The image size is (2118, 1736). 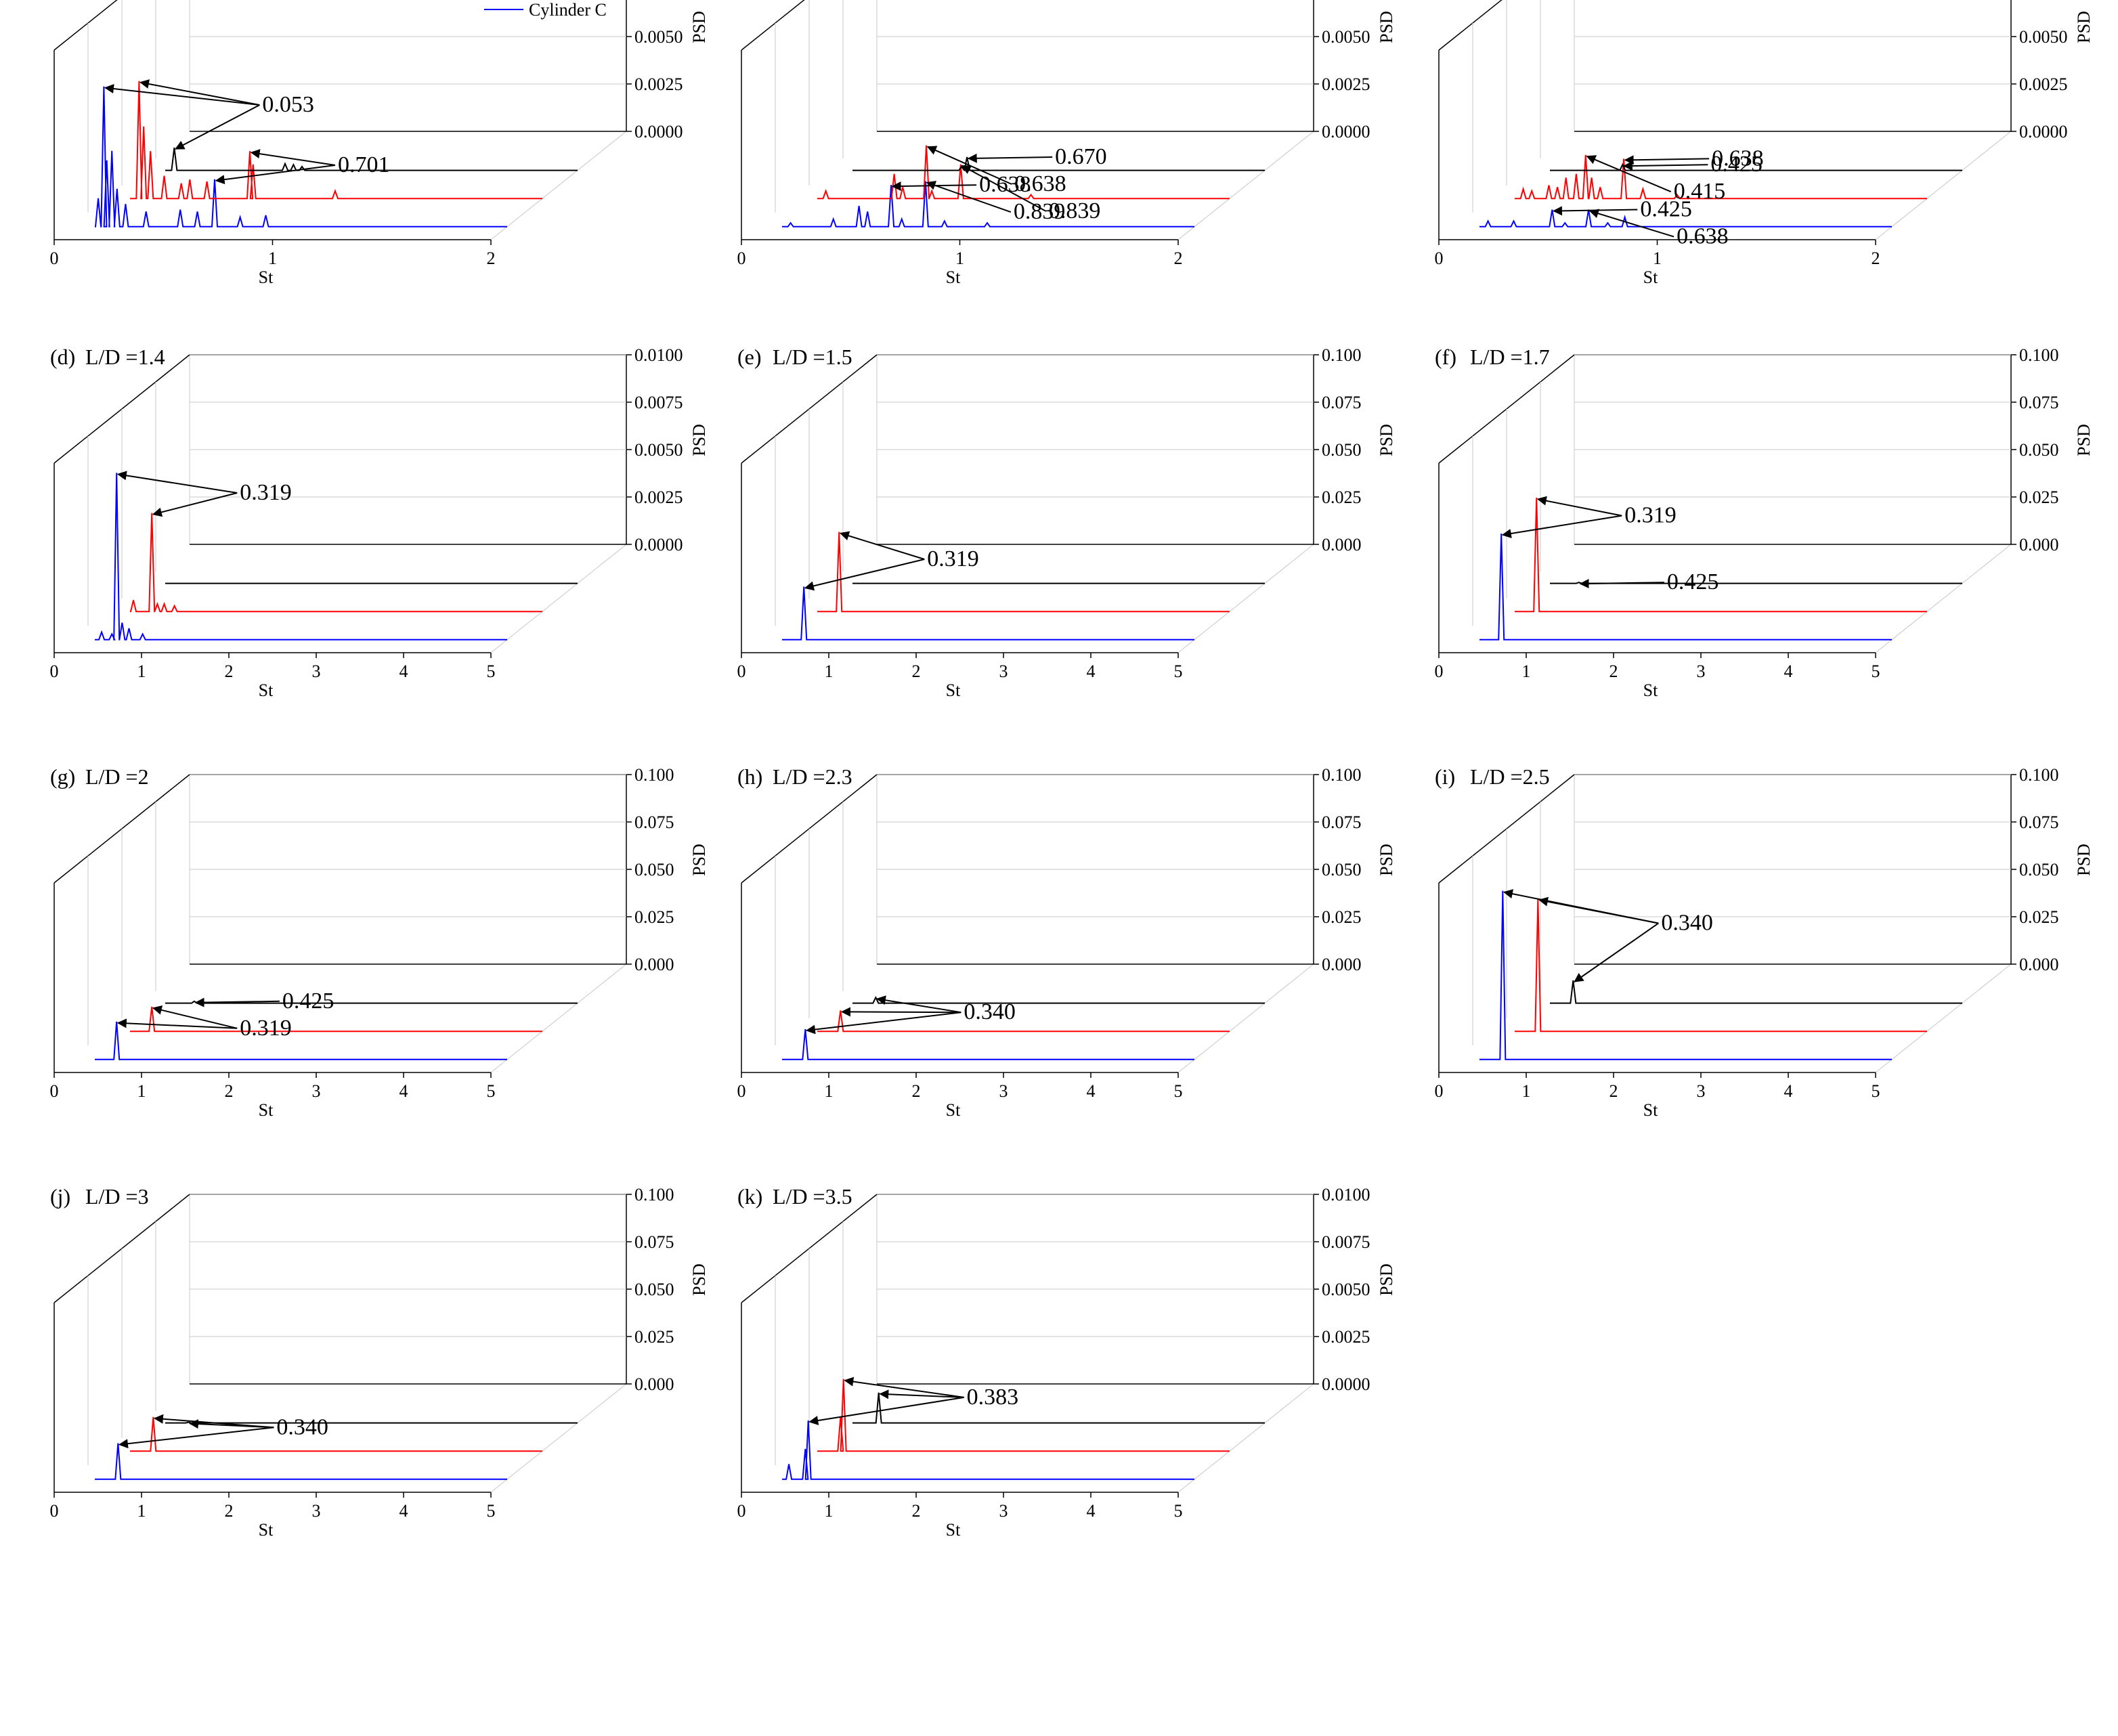 What do you see at coordinates (60, 1196) in the screenshot?
I see `panel-label: (j)` at bounding box center [60, 1196].